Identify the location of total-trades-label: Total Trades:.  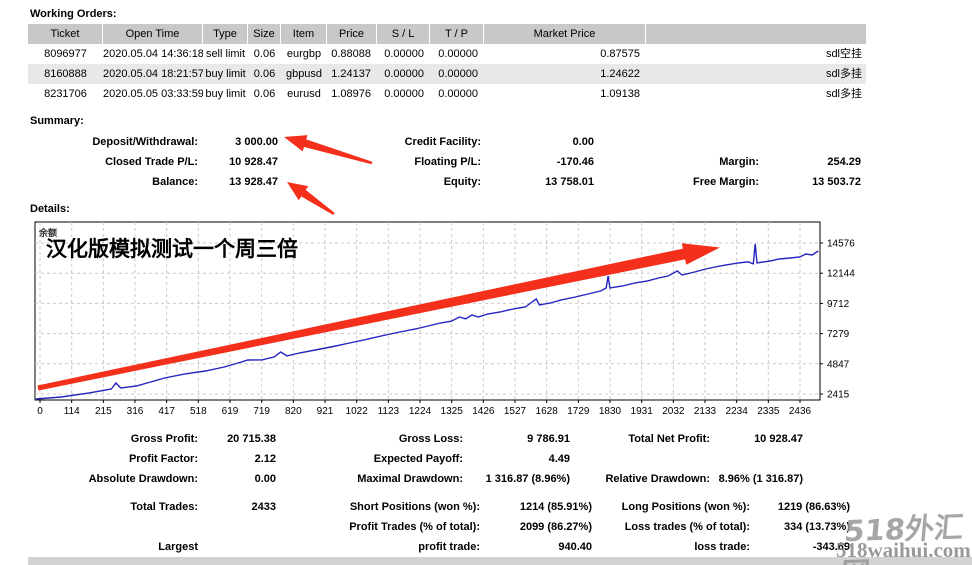
(164, 507).